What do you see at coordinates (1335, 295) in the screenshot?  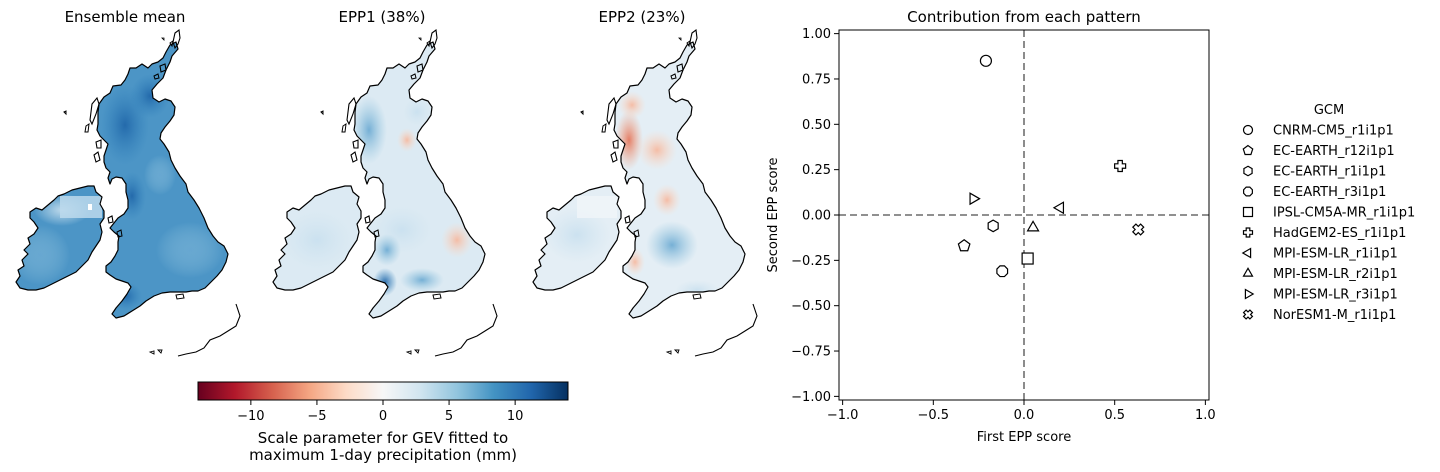 I see `legend-label: MPI-ESM-LR_r3i1p1` at bounding box center [1335, 295].